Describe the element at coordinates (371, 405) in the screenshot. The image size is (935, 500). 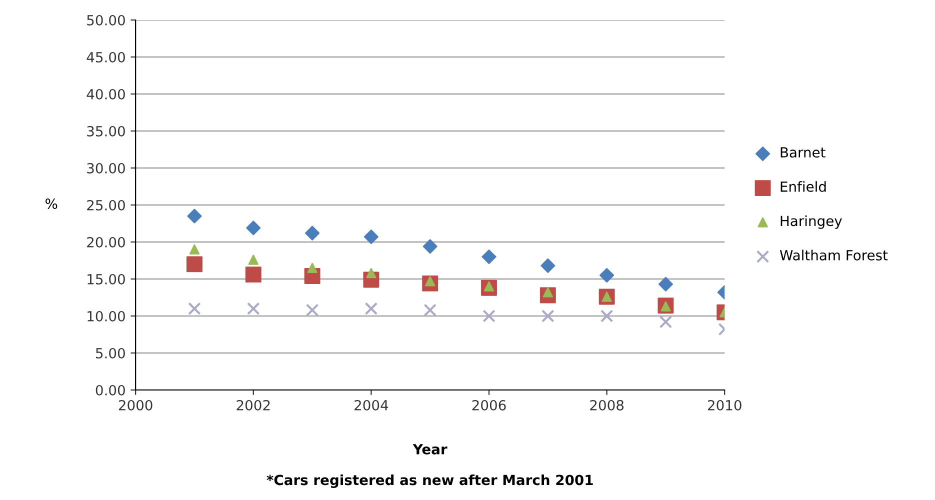
I see `x-tick-label: 2004` at that location.